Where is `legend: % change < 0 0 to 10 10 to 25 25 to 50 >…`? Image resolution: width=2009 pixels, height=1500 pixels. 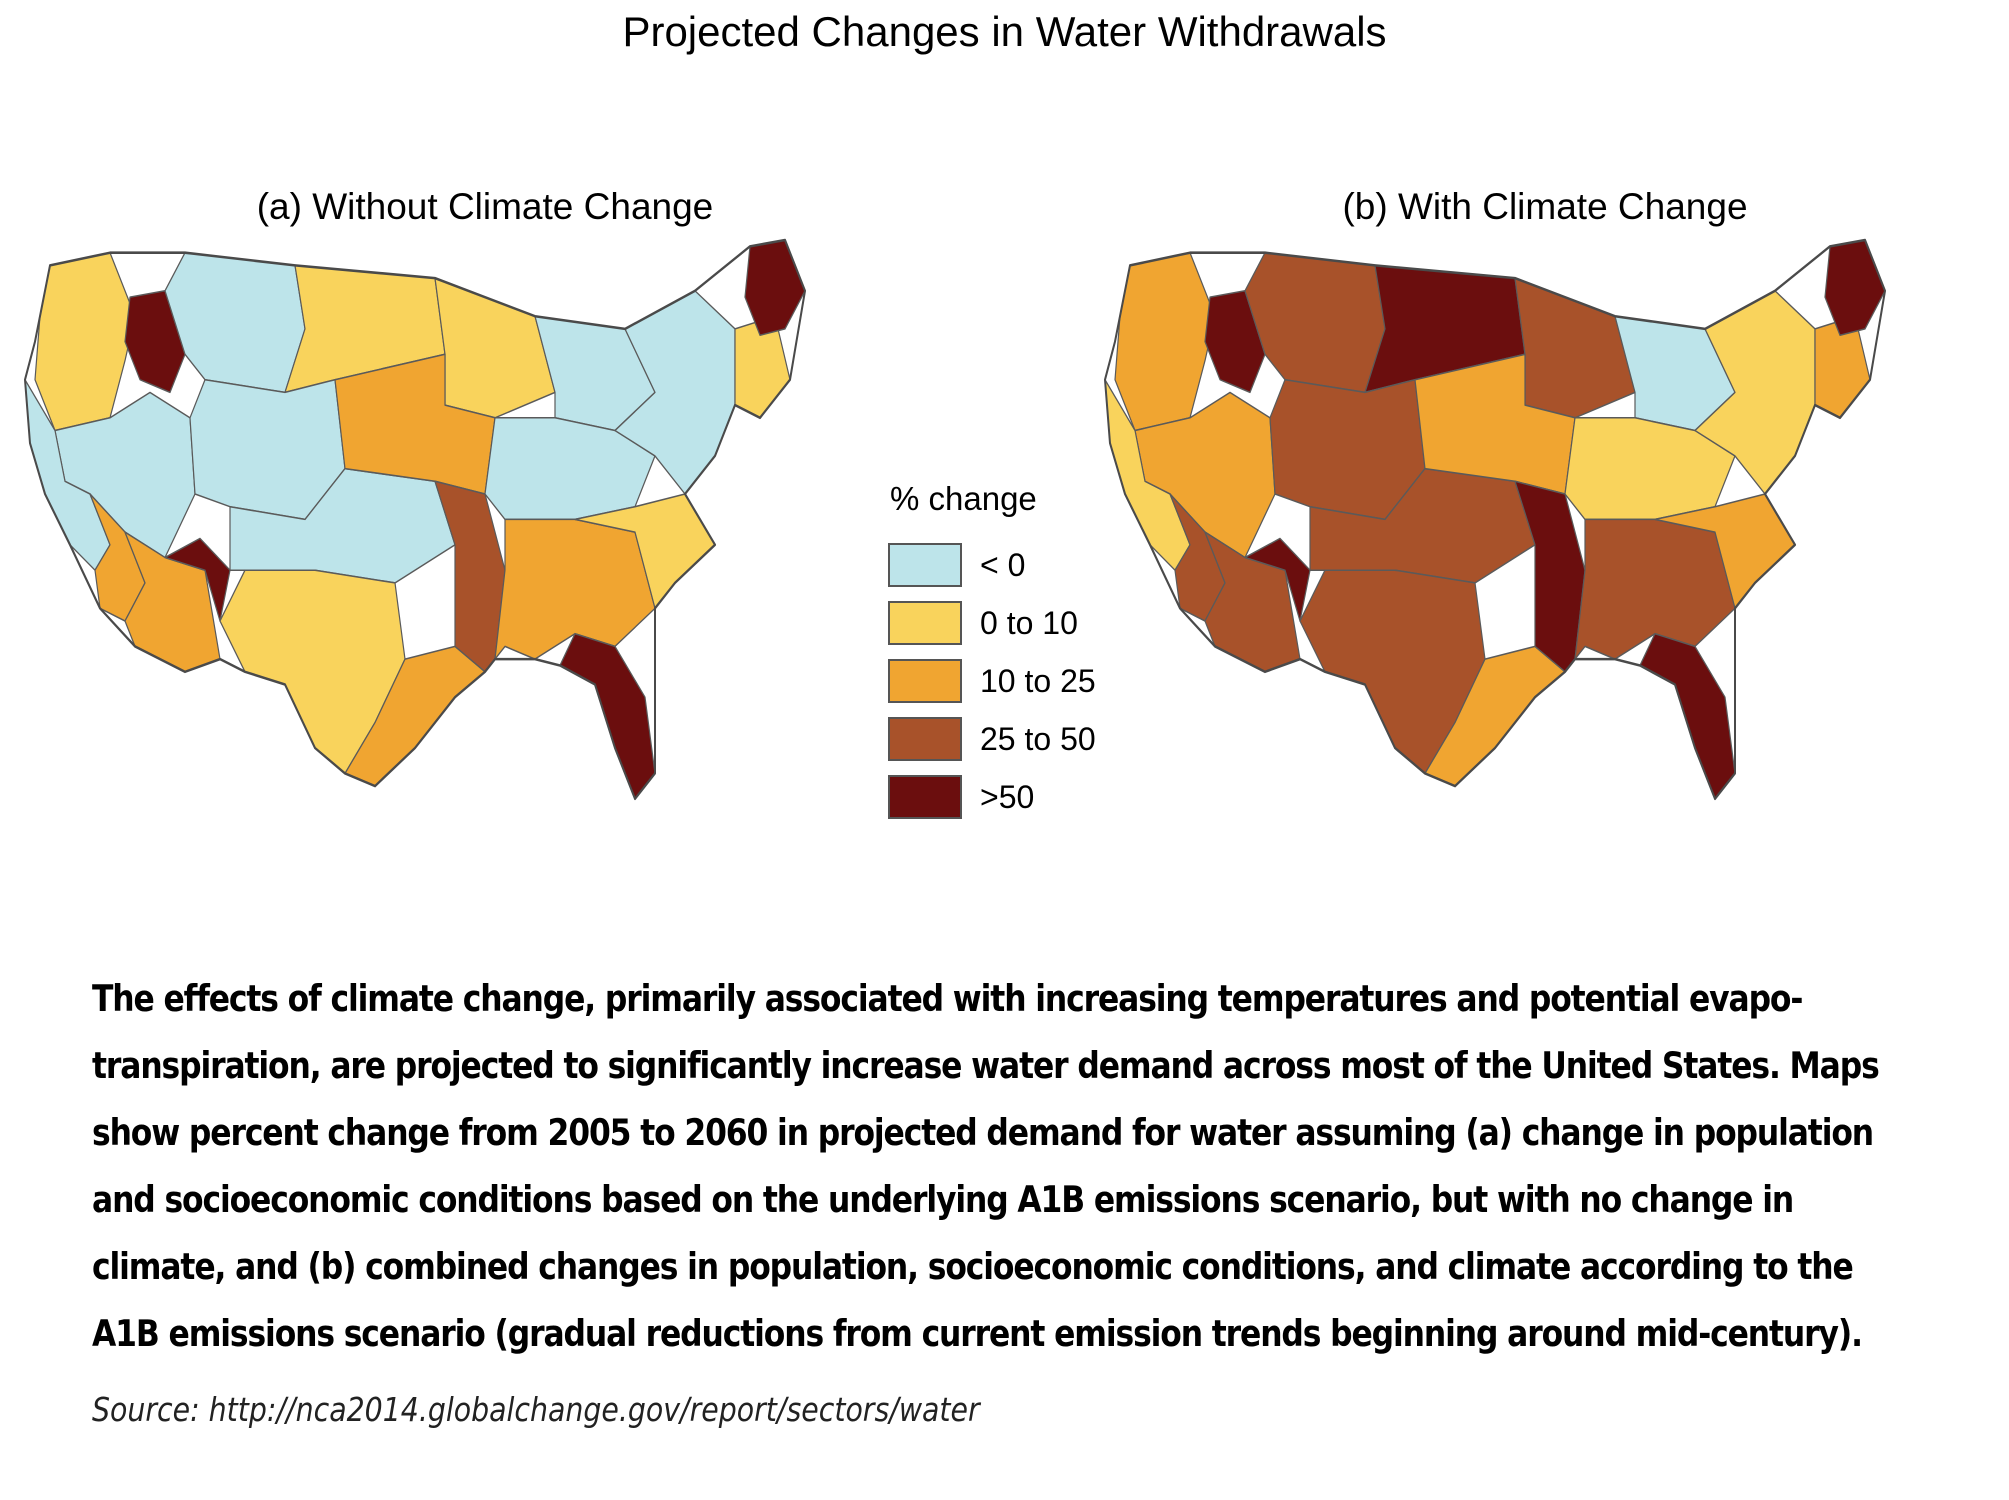 legend: % change < 0 0 to 10 10 to 25 25 to 50 >… is located at coordinates (992, 653).